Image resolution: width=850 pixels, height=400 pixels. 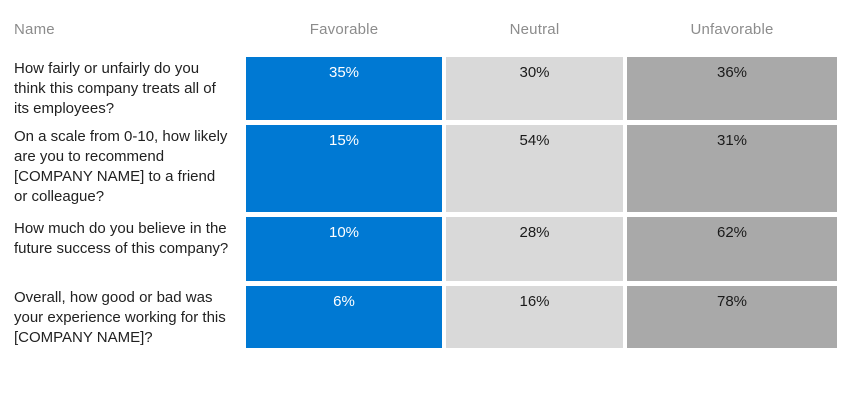 What do you see at coordinates (344, 249) in the screenshot?
I see `favorable-cell: 10%` at bounding box center [344, 249].